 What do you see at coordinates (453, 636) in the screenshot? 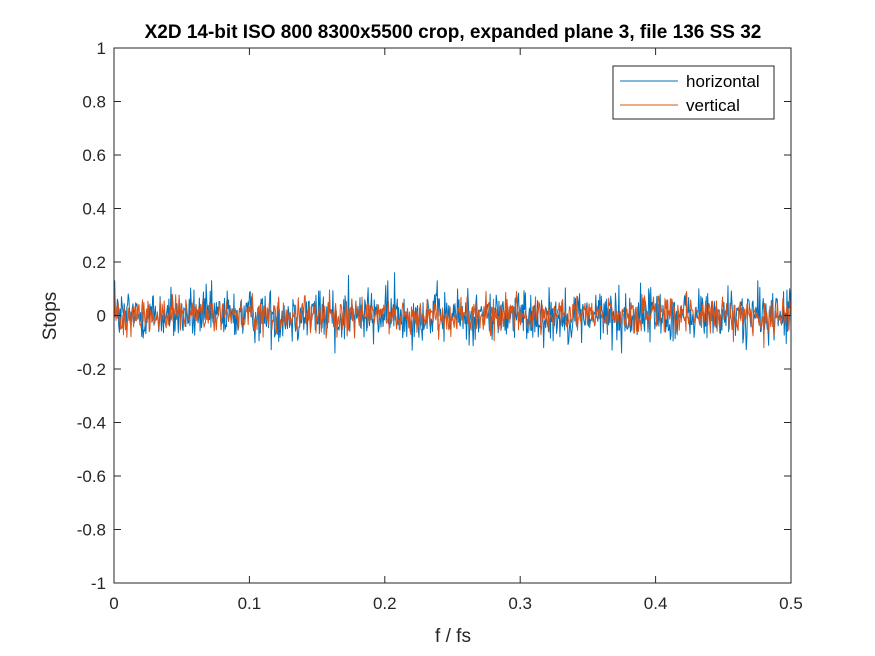
I see `x-axis-label: f / fs` at bounding box center [453, 636].